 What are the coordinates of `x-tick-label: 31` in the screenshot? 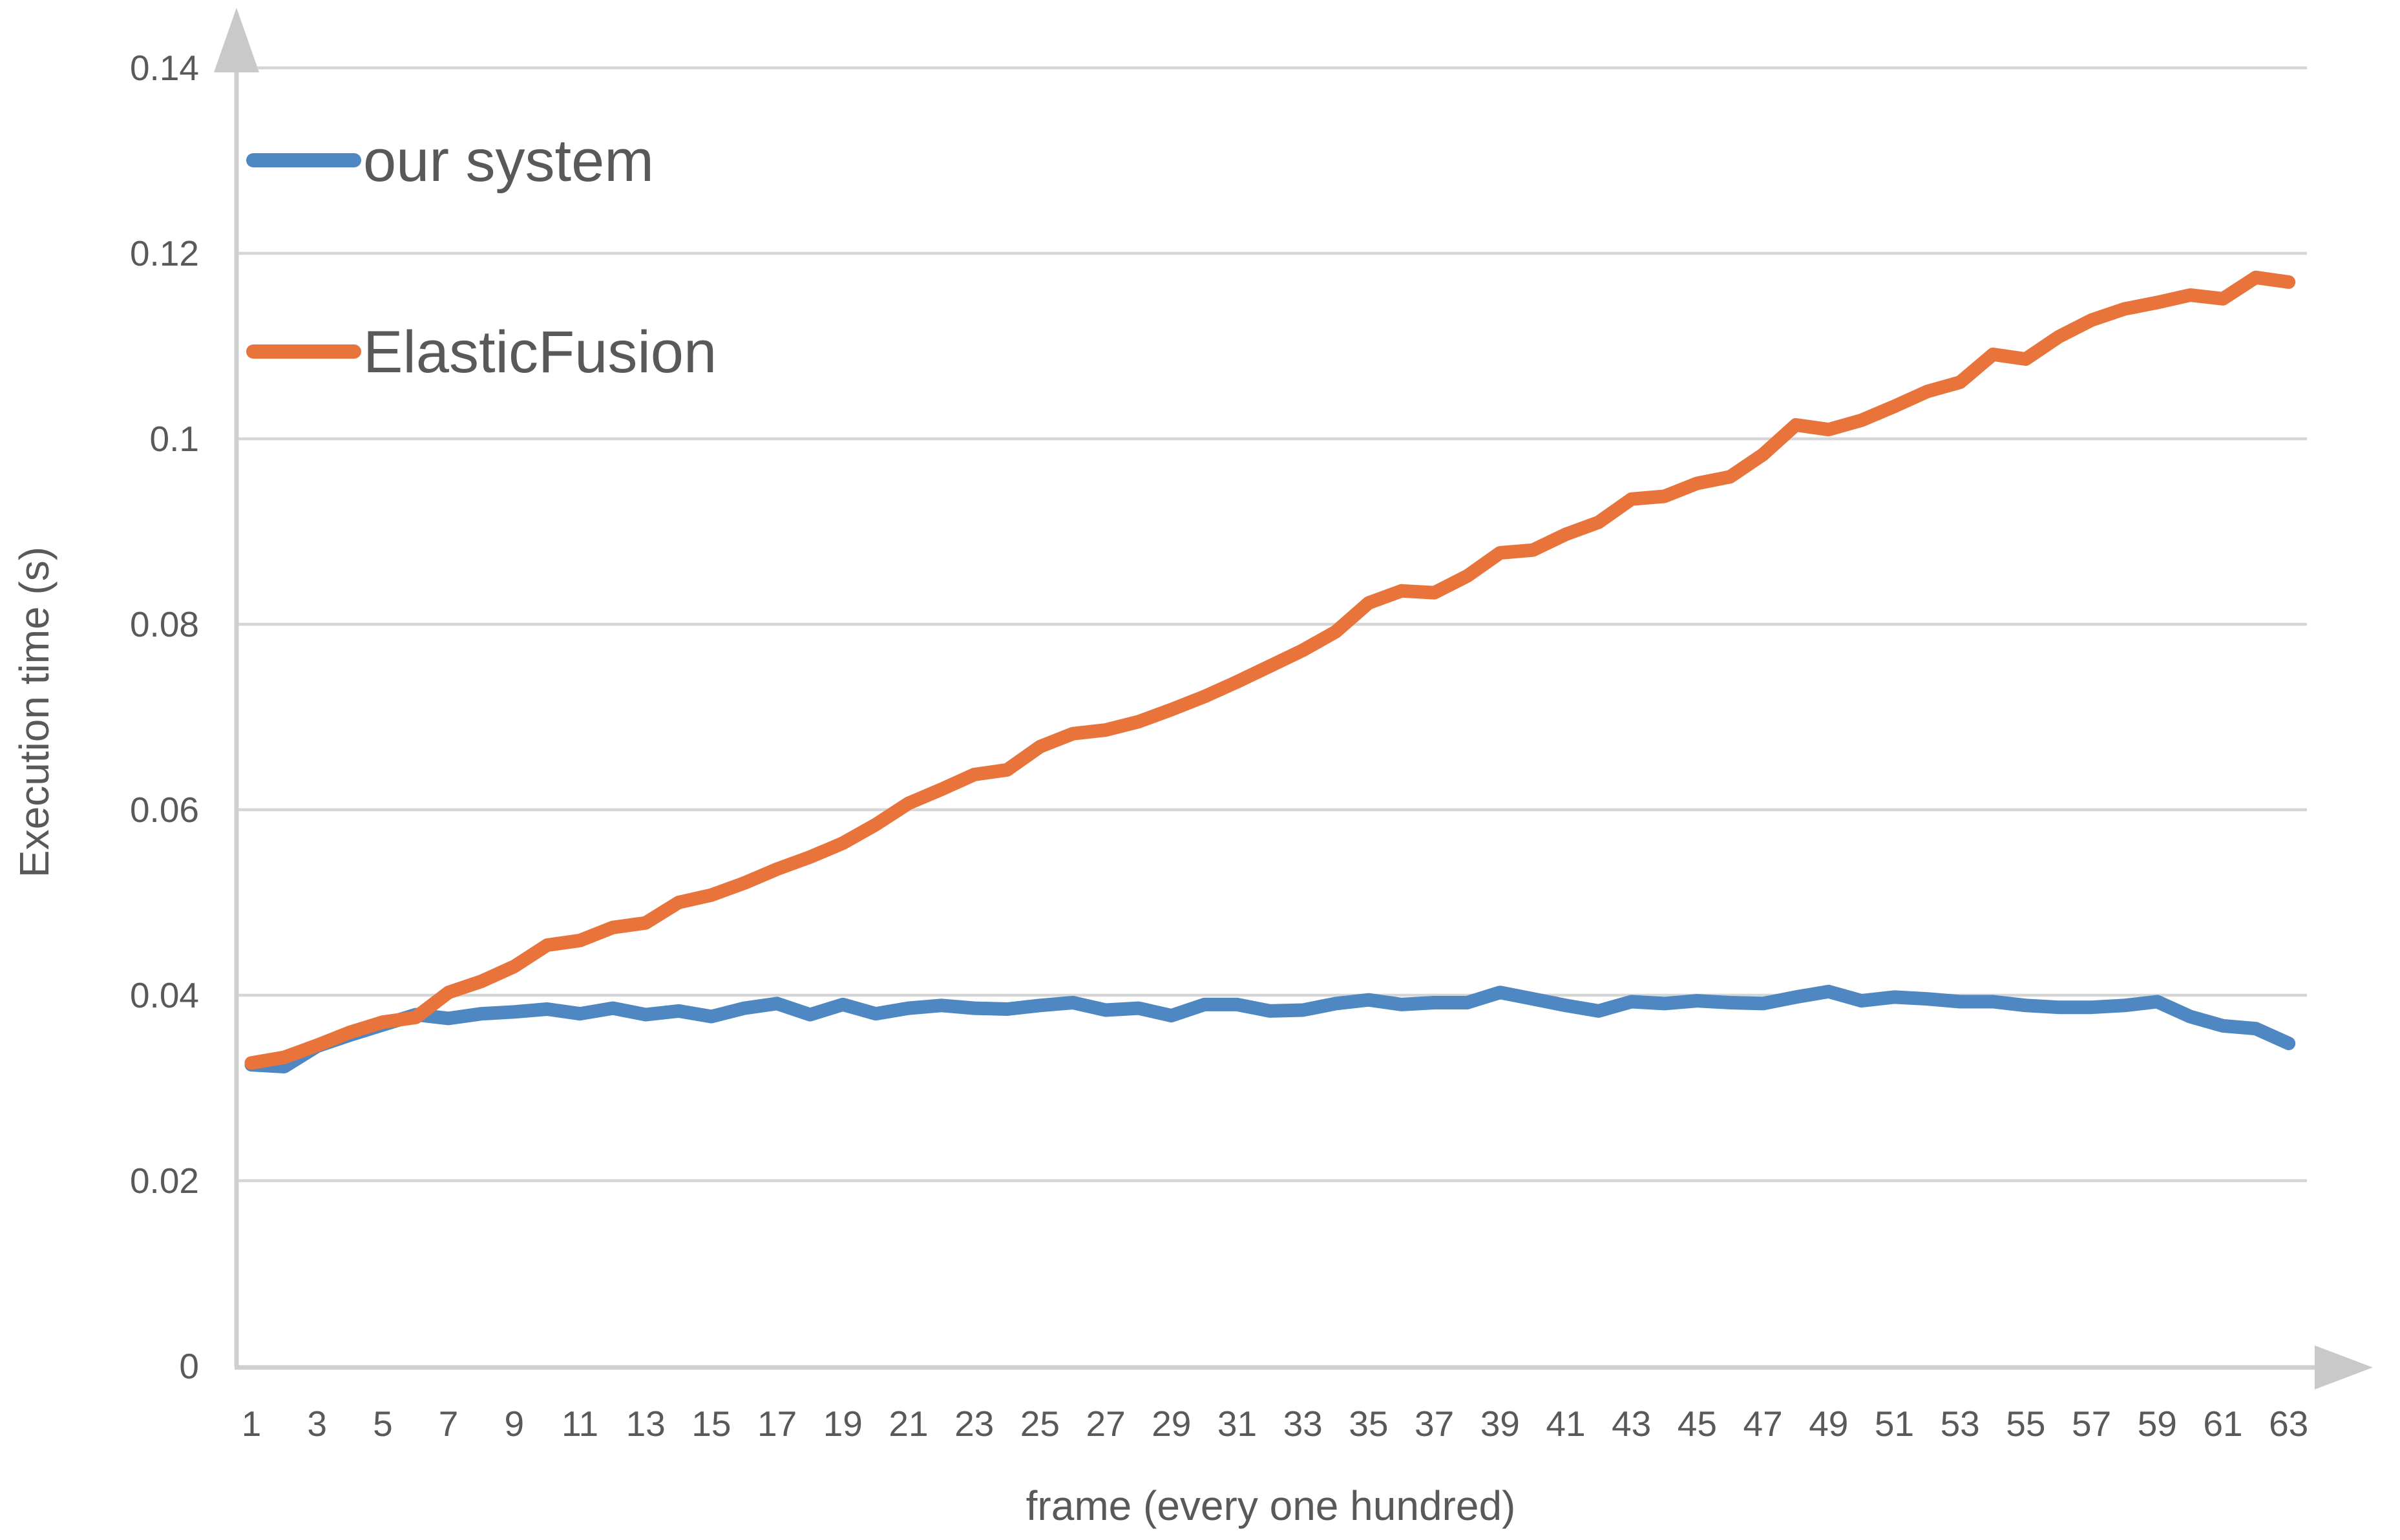 It's located at (1237, 1424).